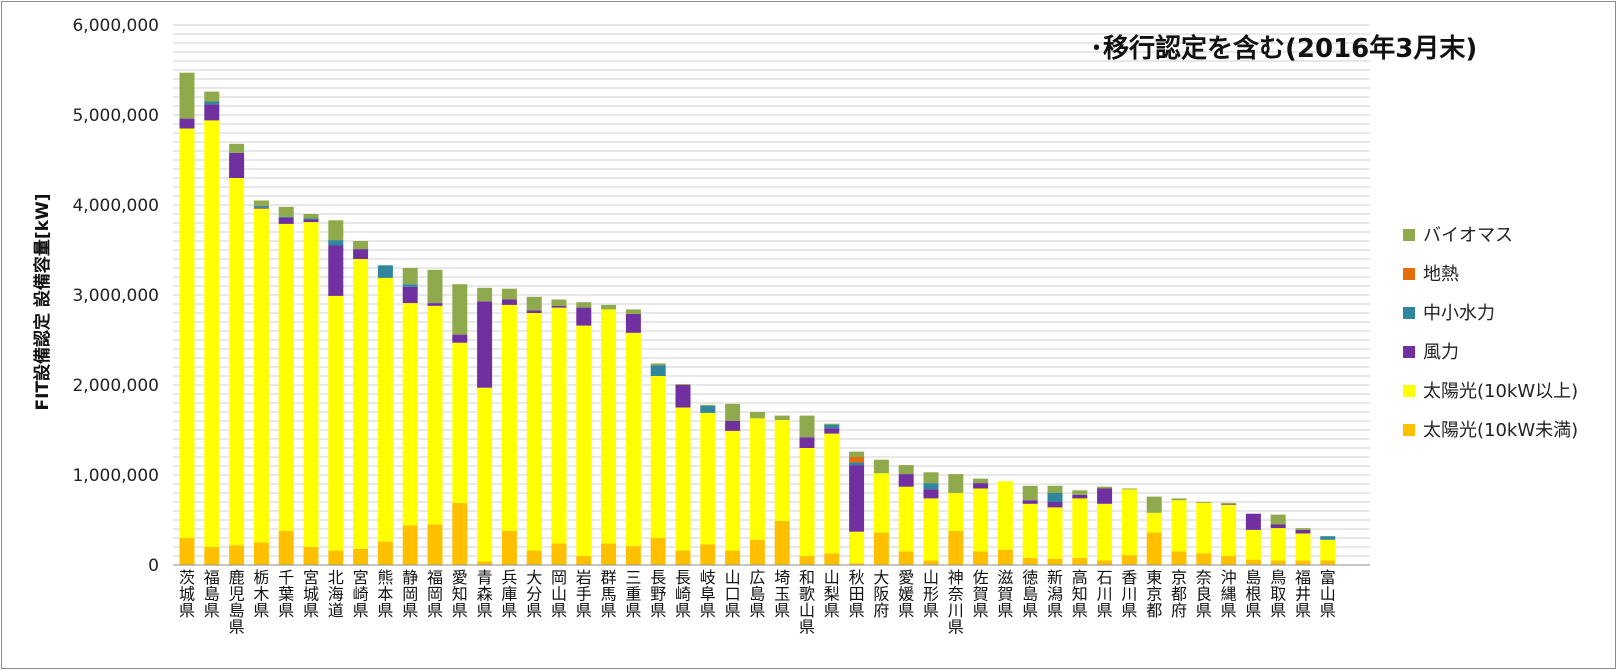 The image size is (1619, 672). Describe the element at coordinates (832, 594) in the screenshot. I see `x-category-label: 山梨県` at that location.